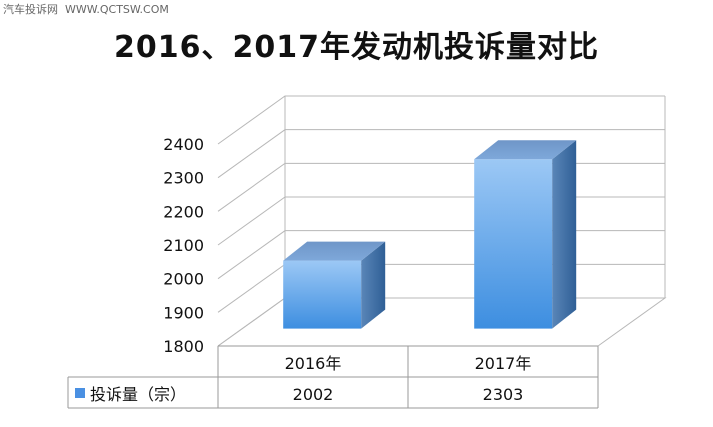 The width and height of the screenshot is (713, 427). Describe the element at coordinates (138, 394) in the screenshot. I see `legend-label: 投诉量（宗）` at that location.